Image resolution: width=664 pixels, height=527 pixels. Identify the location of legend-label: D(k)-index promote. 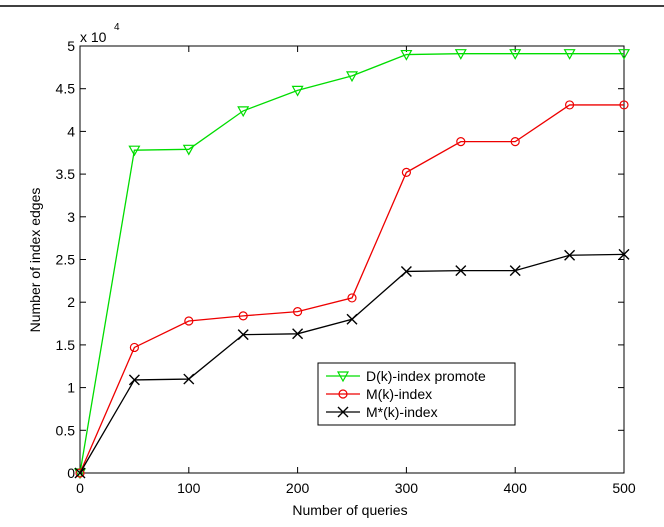
(426, 376).